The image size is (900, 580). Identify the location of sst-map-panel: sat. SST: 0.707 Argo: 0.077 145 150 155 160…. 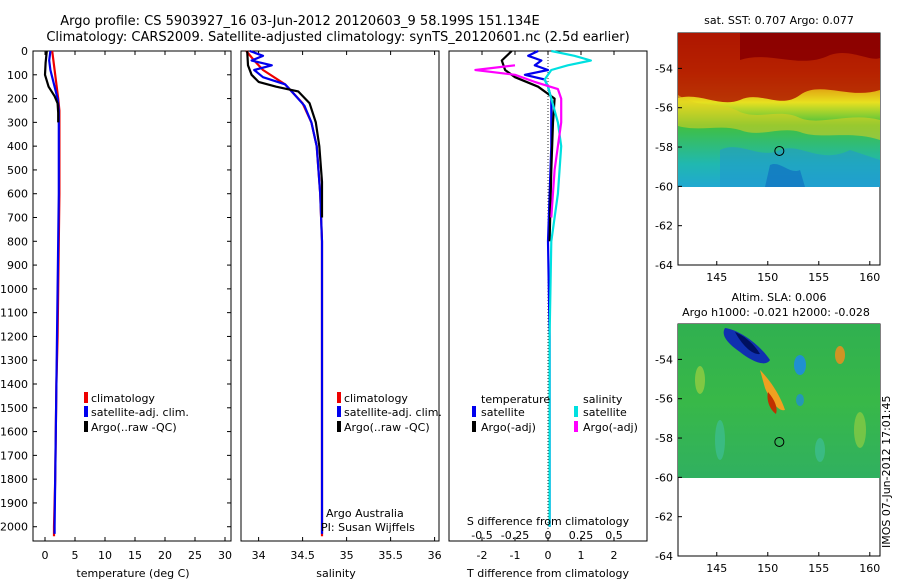
(768, 149).